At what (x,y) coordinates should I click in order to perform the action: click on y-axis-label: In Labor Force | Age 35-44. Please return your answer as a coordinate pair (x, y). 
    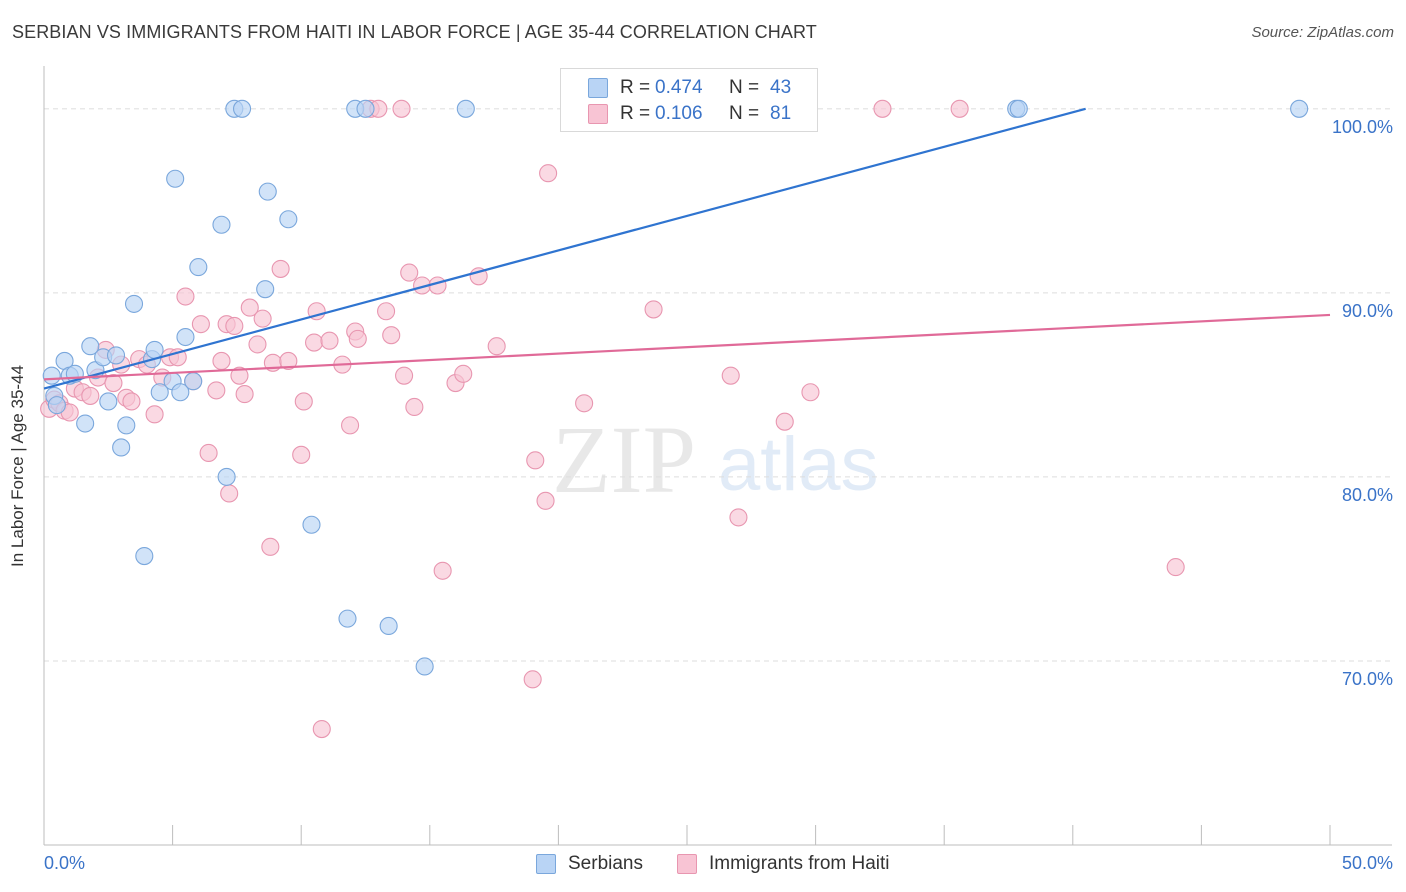
    Looking at the image, I should click on (17, 466).